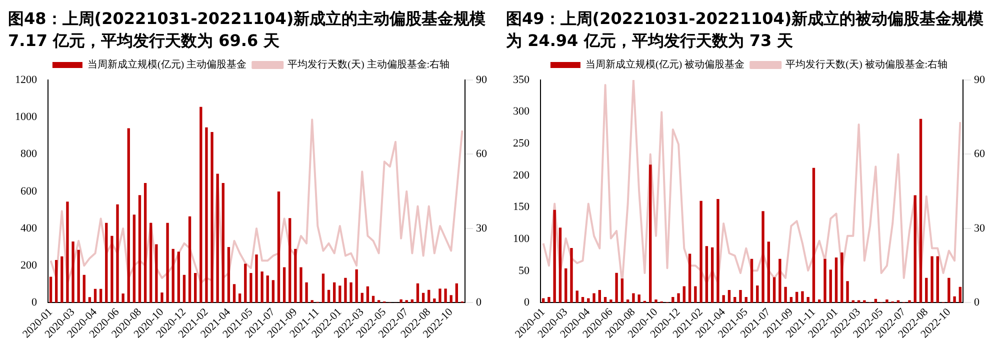 This screenshot has height=352, width=1000. Describe the element at coordinates (369, 64) in the screenshot. I see `legend-label: 平均发行天数(天) 主动偏股基金:右轴` at that location.